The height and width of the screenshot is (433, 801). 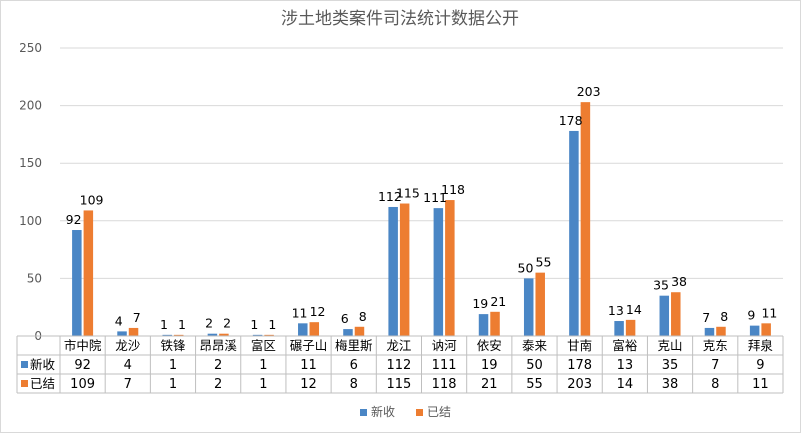 What do you see at coordinates (624, 345) in the screenshot?
I see `category-label: 富裕` at bounding box center [624, 345].